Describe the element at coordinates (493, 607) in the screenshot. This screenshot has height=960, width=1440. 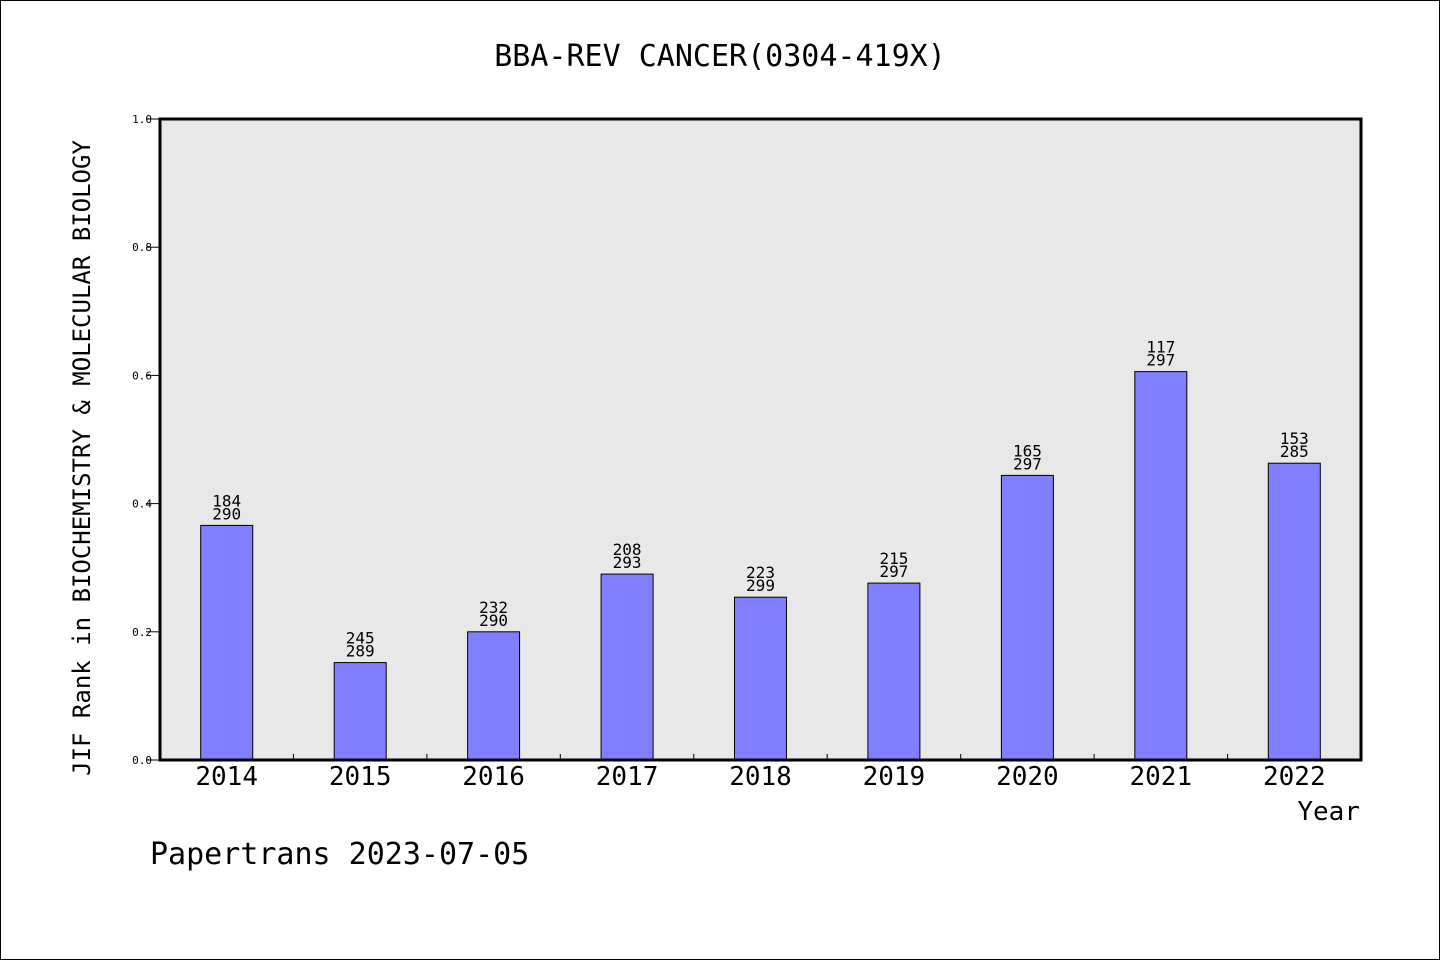
I see `bar-label-rank-2016: 232` at that location.